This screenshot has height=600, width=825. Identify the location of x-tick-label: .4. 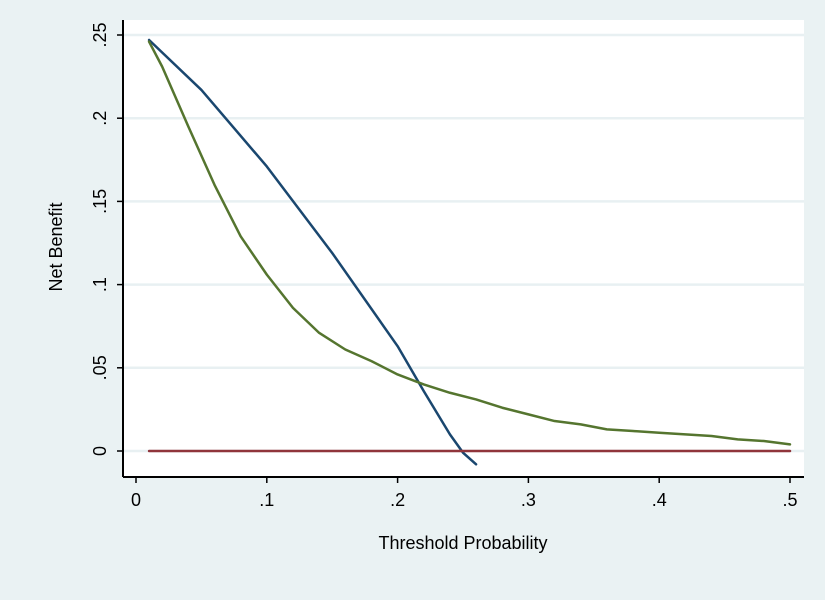
(659, 500).